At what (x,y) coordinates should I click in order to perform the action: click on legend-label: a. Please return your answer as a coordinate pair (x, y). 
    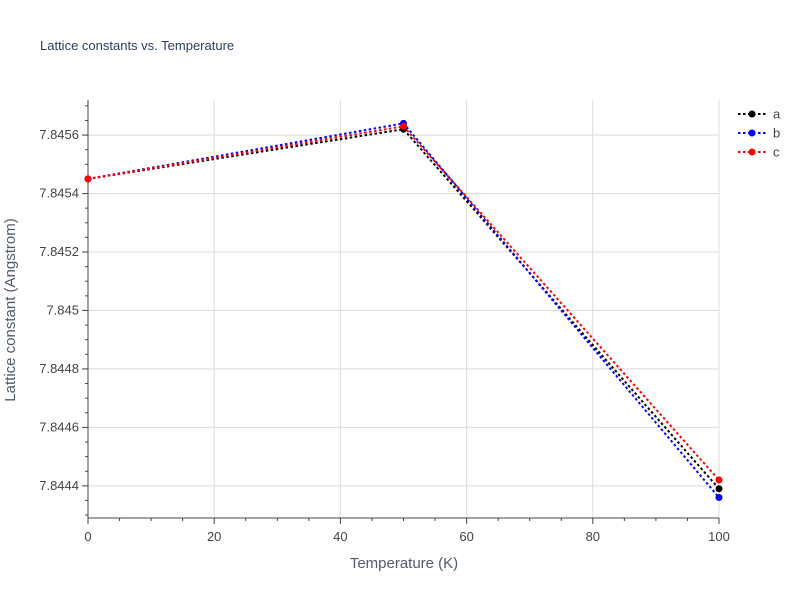
    Looking at the image, I should click on (777, 114).